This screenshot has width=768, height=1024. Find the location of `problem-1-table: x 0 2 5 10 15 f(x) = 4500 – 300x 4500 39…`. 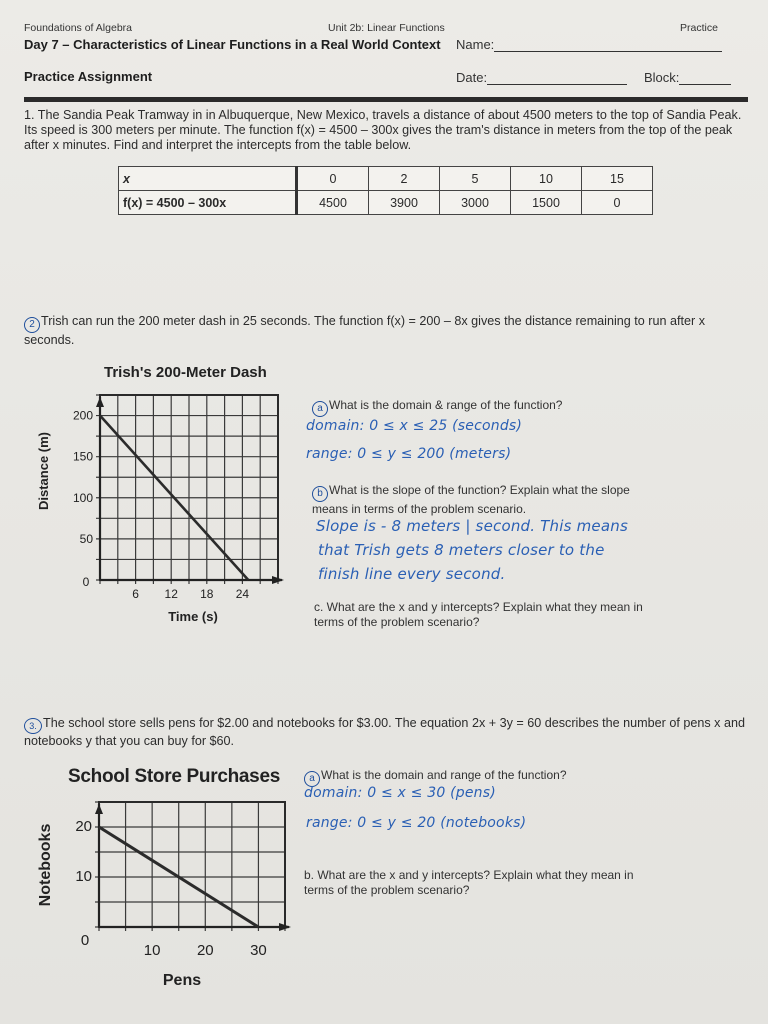

problem-1-table: x 0 2 5 10 15 f(x) = 4500 – 300x 4500 39… is located at coordinates (385, 190).